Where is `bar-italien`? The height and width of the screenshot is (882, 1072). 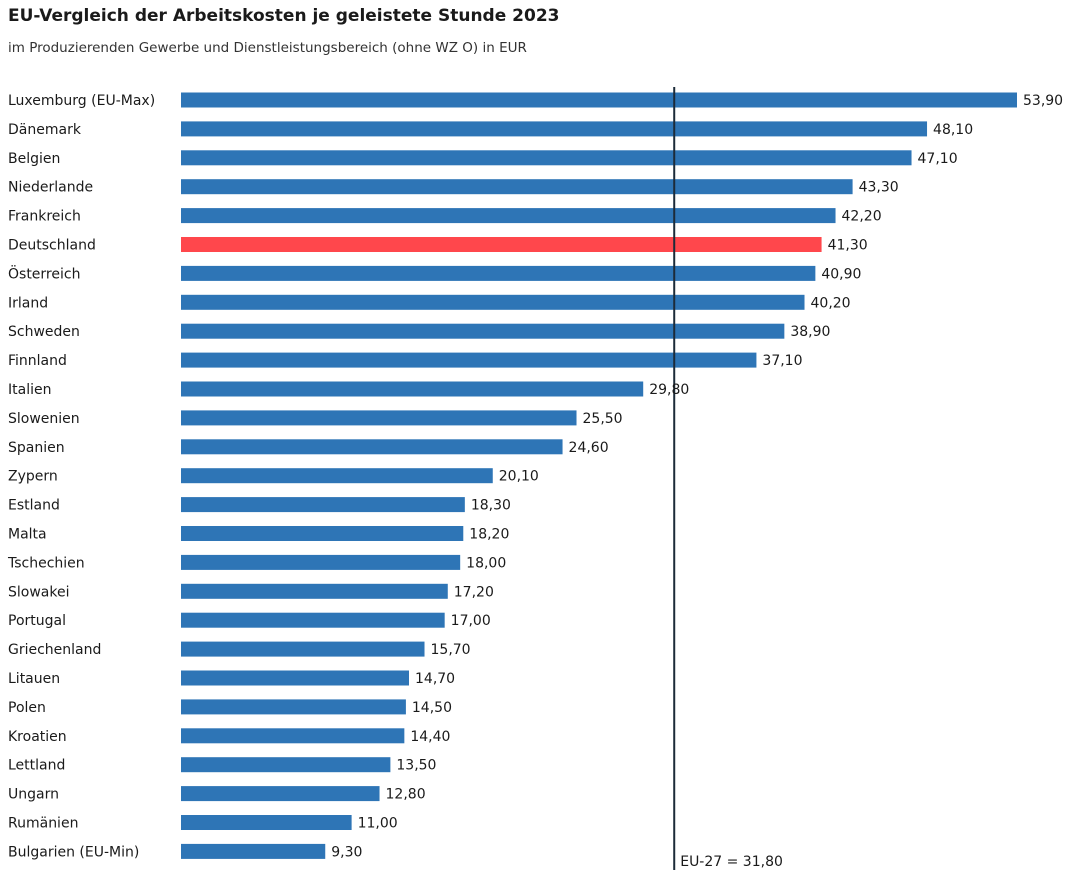 bar-italien is located at coordinates (412, 389).